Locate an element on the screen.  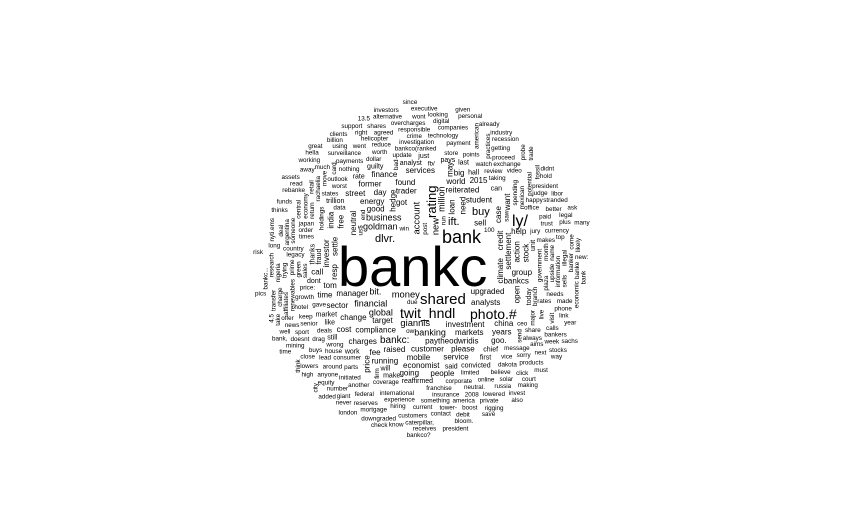
word-110: rate is located at coordinates (359, 177).